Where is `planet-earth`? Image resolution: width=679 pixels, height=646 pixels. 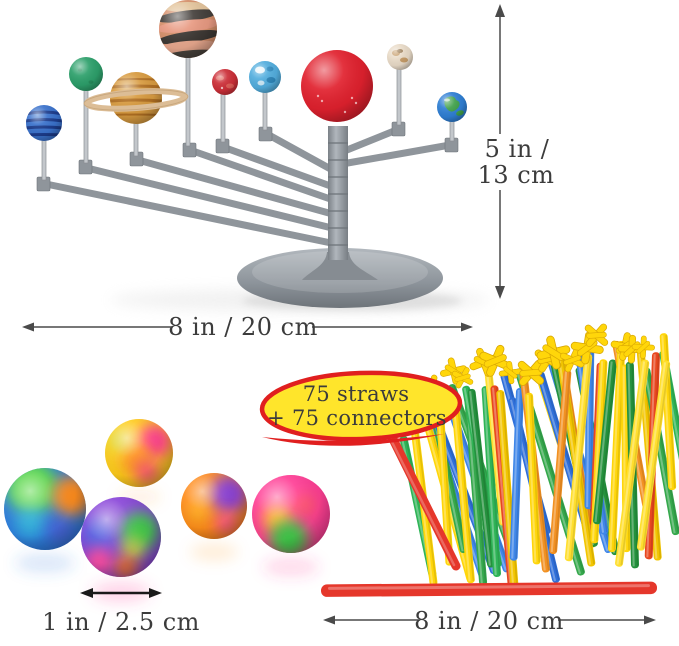 planet-earth is located at coordinates (452, 107).